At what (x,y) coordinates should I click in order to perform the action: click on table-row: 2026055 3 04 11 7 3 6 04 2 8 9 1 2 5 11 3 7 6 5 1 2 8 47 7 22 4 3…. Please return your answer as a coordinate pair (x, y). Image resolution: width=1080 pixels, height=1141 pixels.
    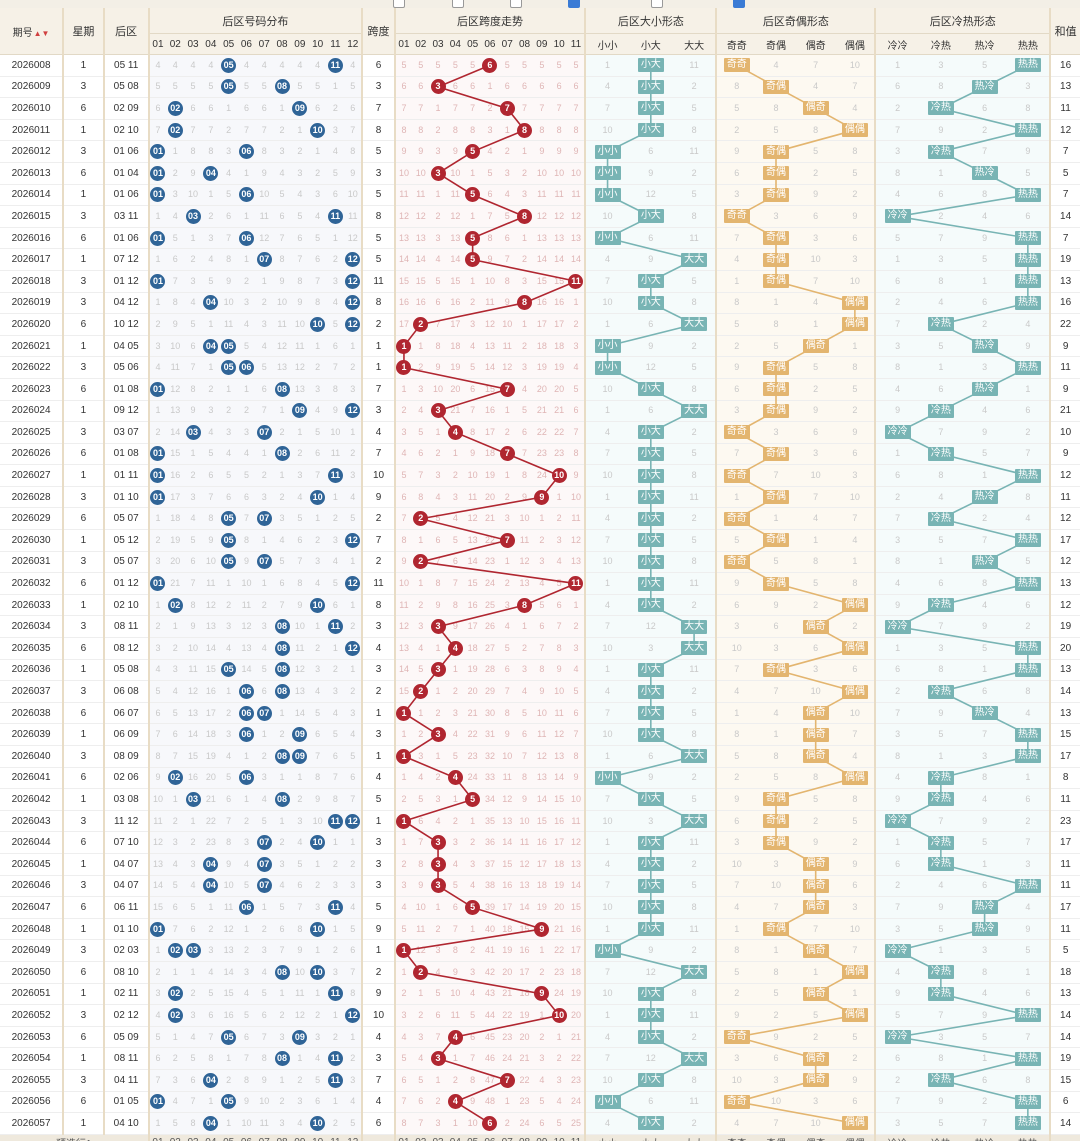
    Looking at the image, I should click on (540, 1080).